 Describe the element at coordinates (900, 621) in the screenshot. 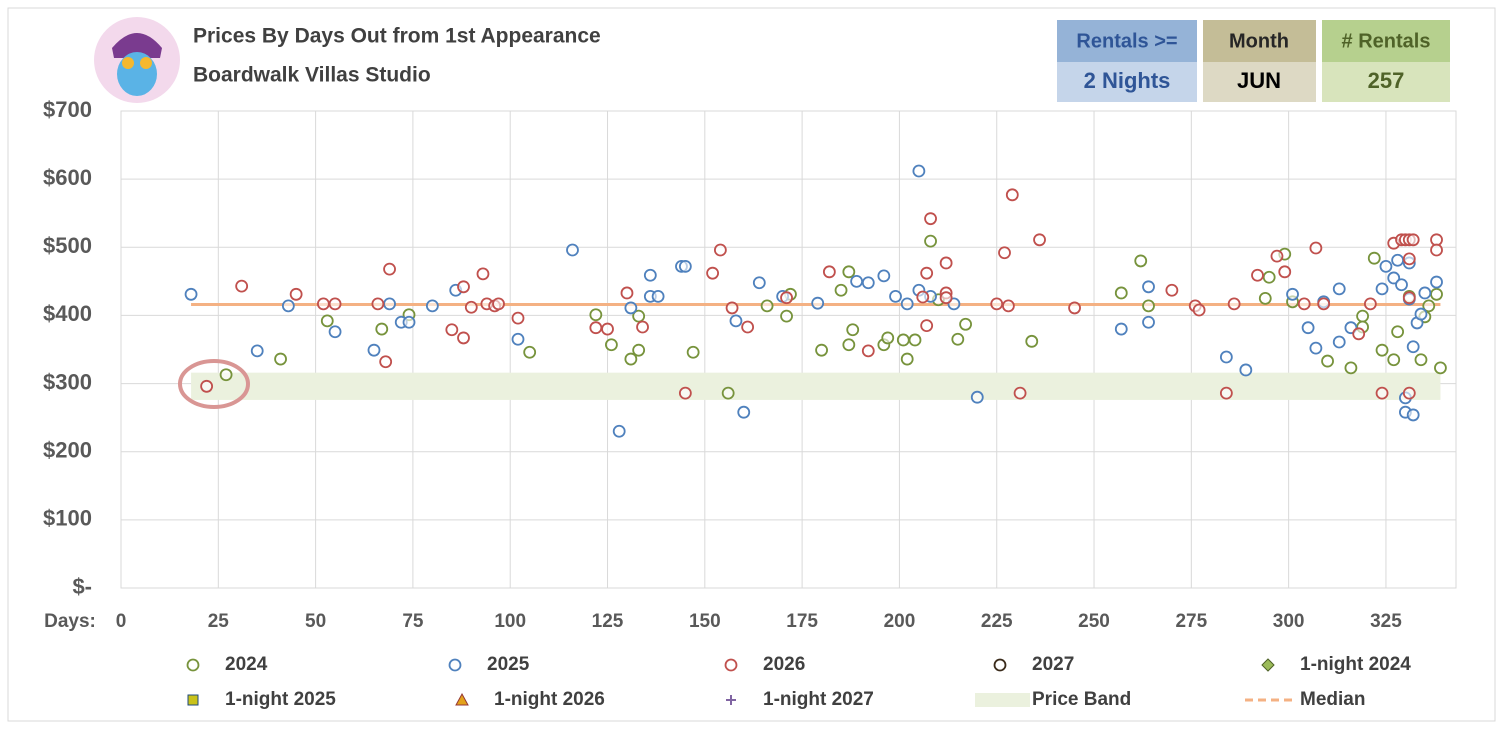

I see `x-tick-label: 200` at that location.